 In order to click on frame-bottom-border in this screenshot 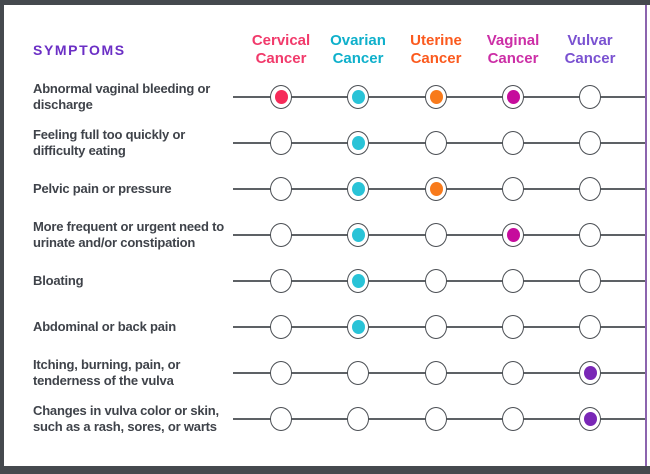, I will do `click(325, 470)`.